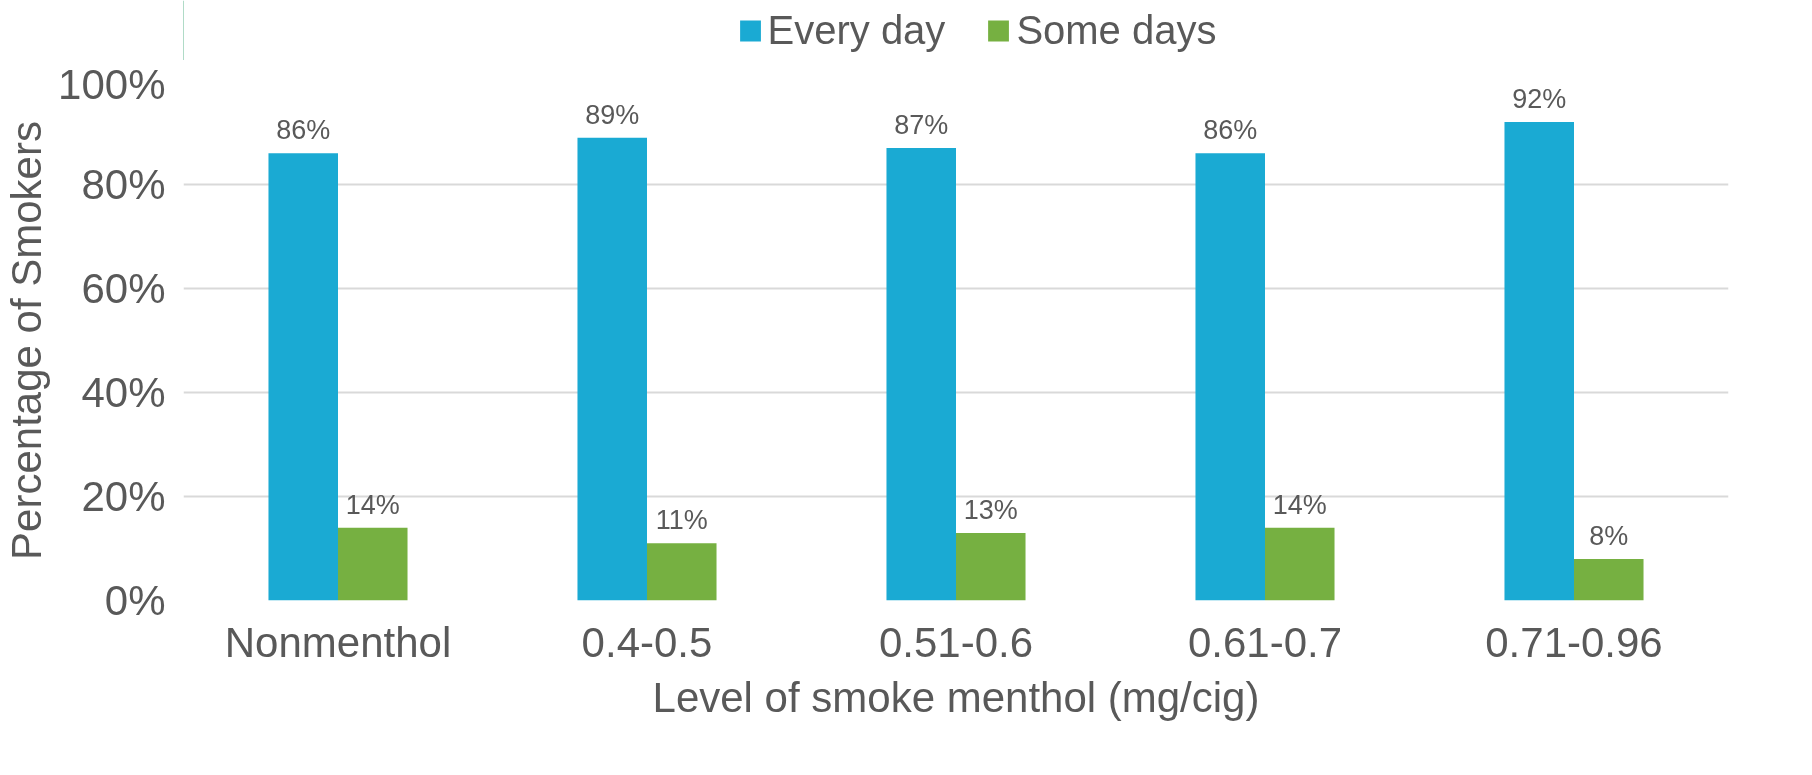  I want to click on y-tick-label: 80%, so click(123, 184).